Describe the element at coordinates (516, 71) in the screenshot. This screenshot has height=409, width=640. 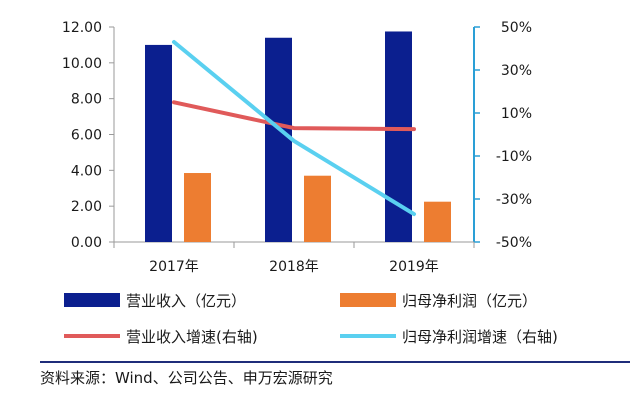
I see `right-axis-tick-label: 30%` at that location.